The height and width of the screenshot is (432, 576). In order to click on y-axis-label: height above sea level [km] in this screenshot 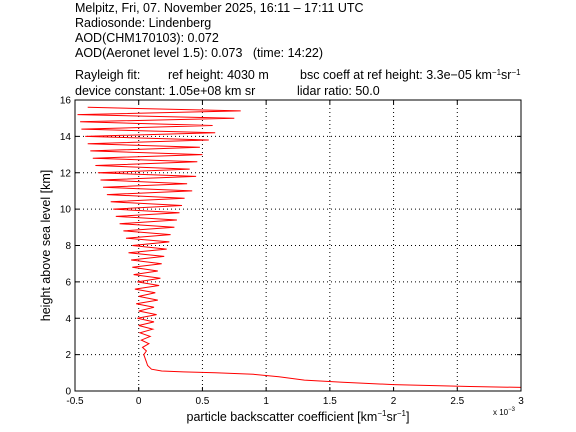, I will do `click(46, 245)`.